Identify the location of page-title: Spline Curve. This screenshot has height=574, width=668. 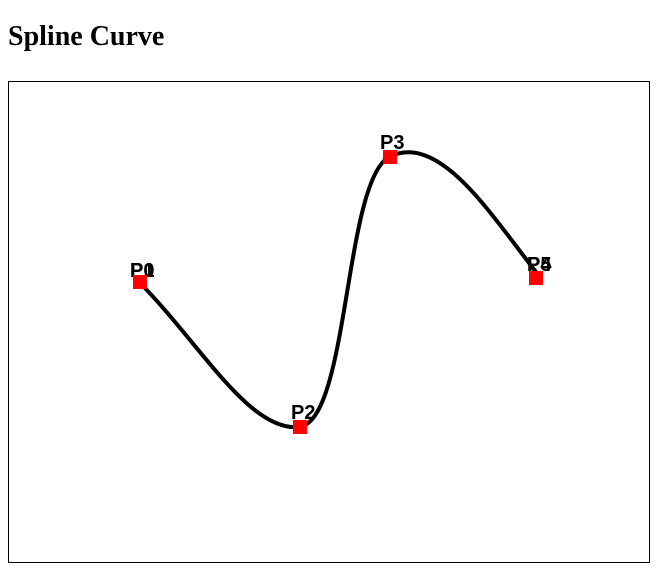
(86, 36).